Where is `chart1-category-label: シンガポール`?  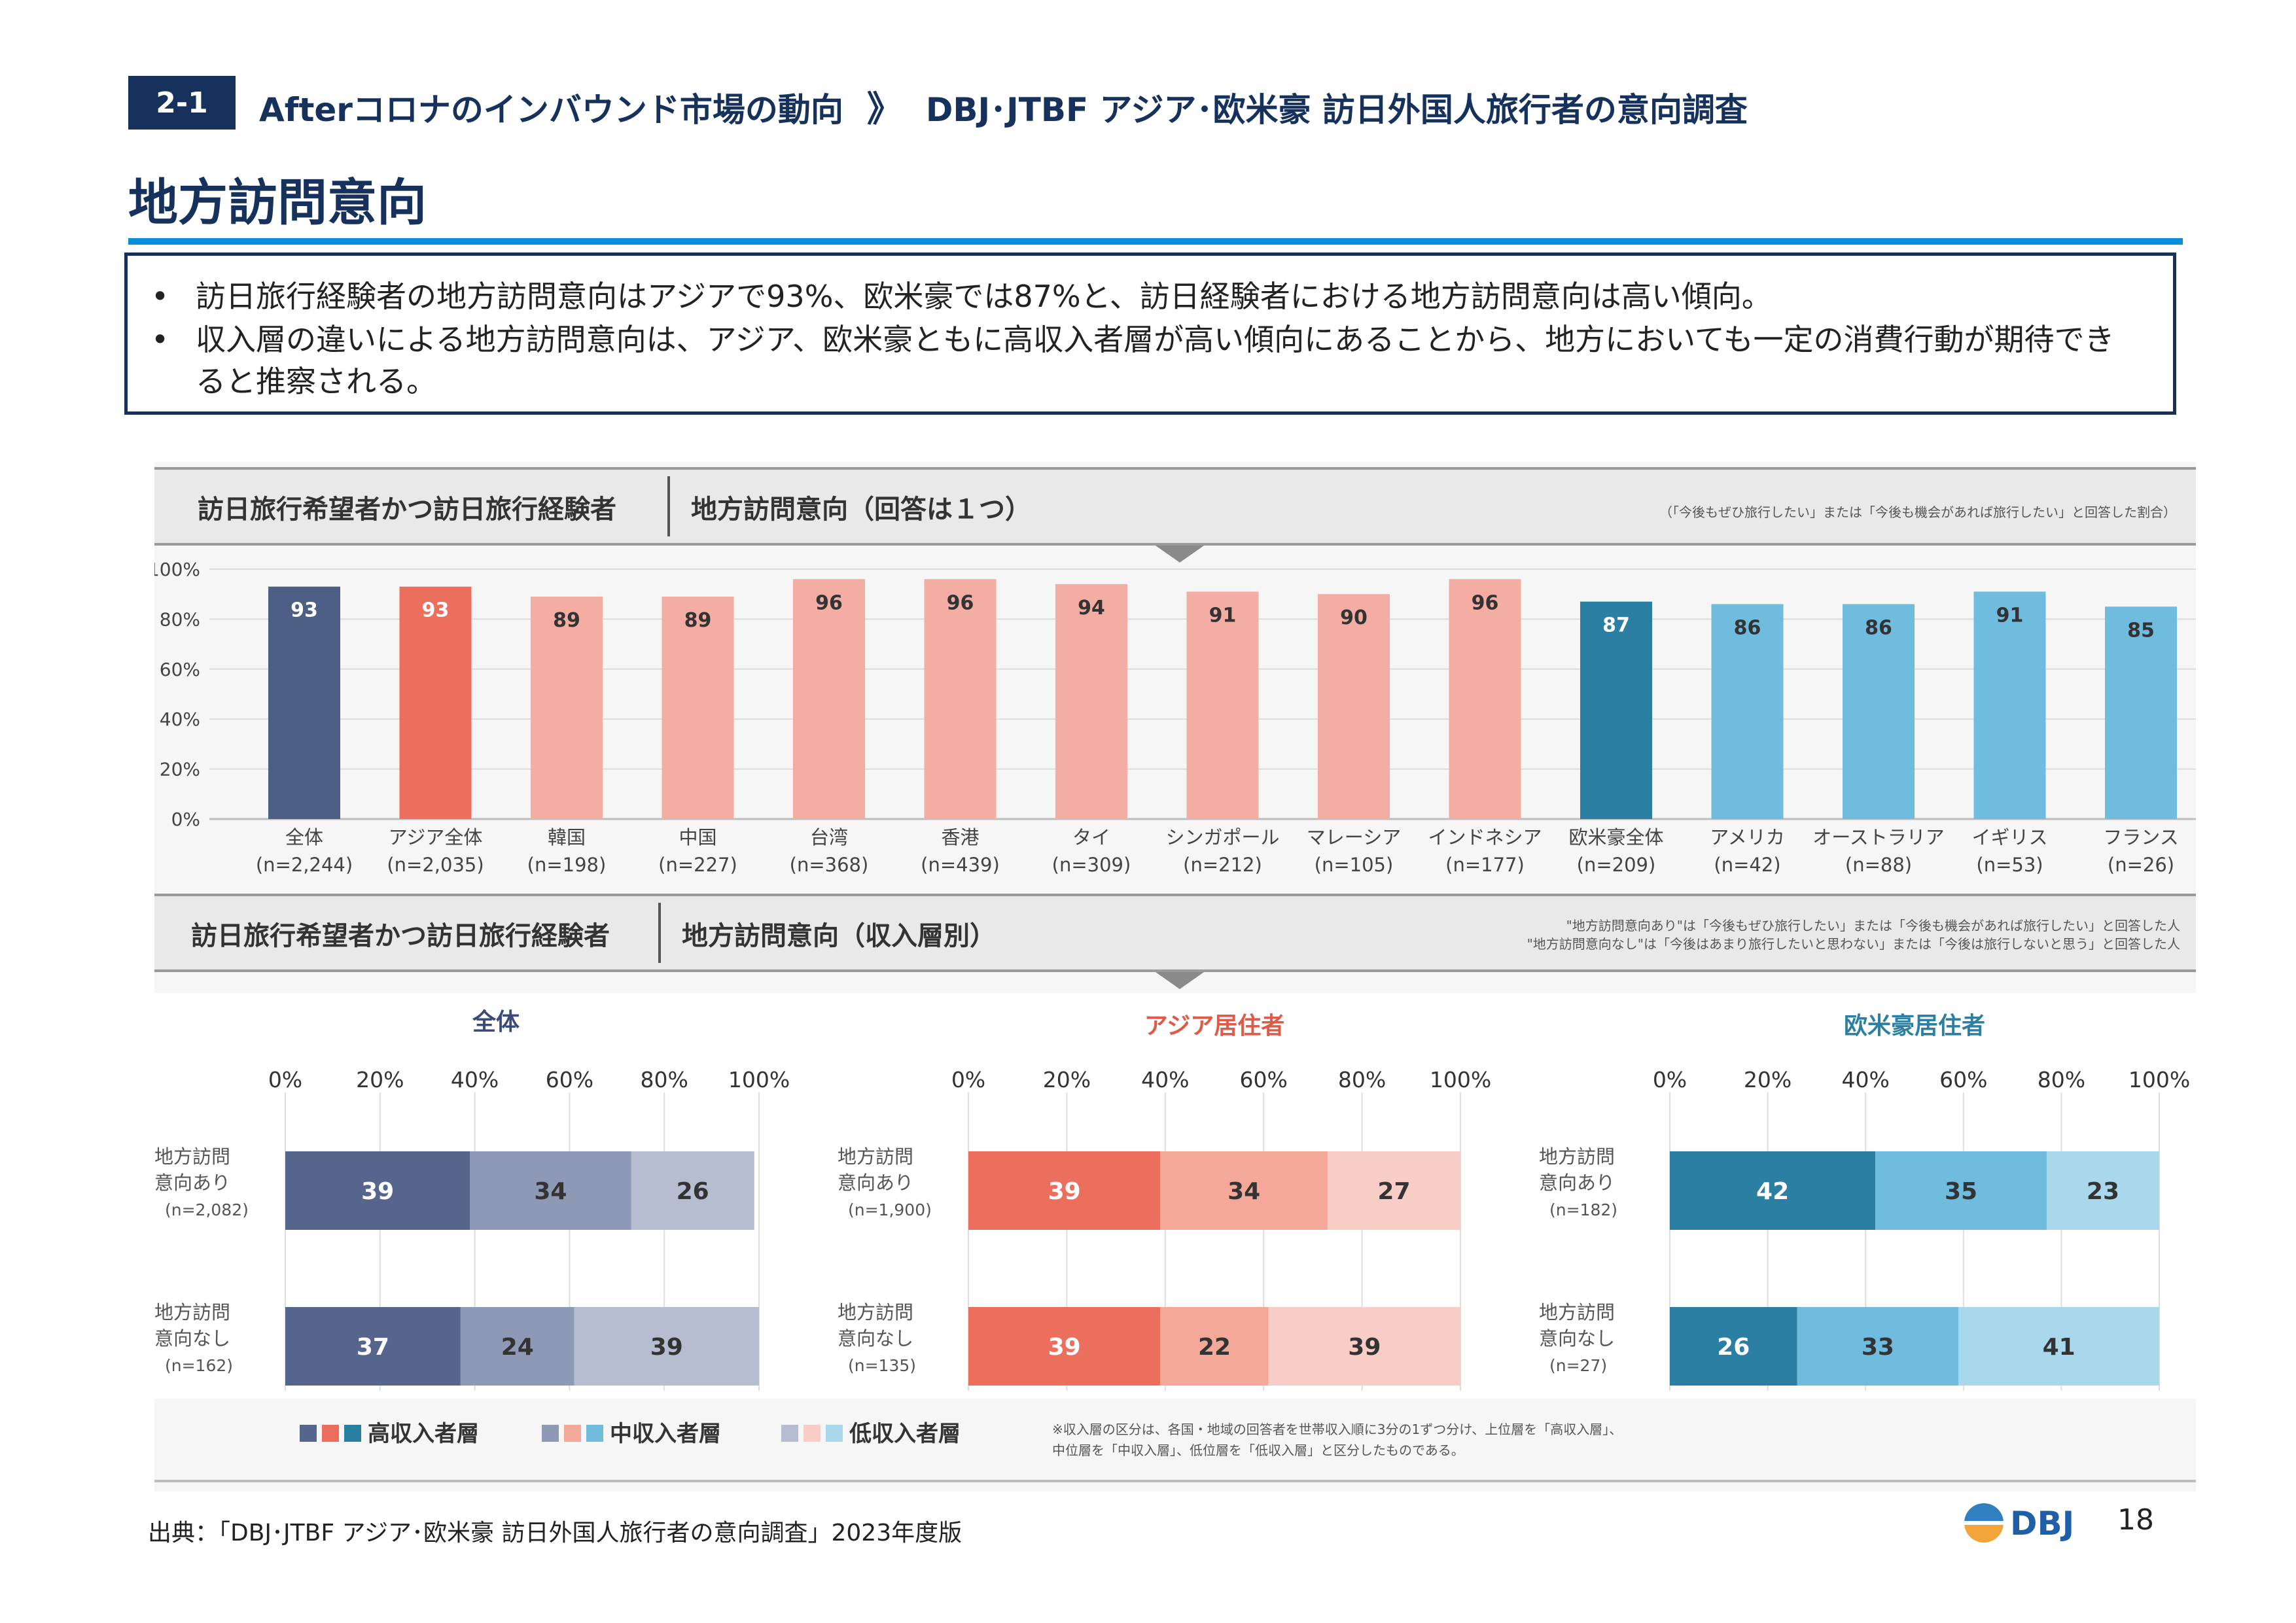 chart1-category-label: シンガポール is located at coordinates (1222, 837).